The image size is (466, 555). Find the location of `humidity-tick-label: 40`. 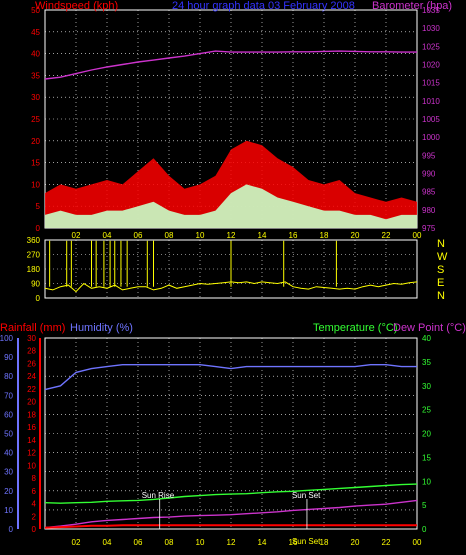

humidity-tick-label: 40 is located at coordinates (8, 453).